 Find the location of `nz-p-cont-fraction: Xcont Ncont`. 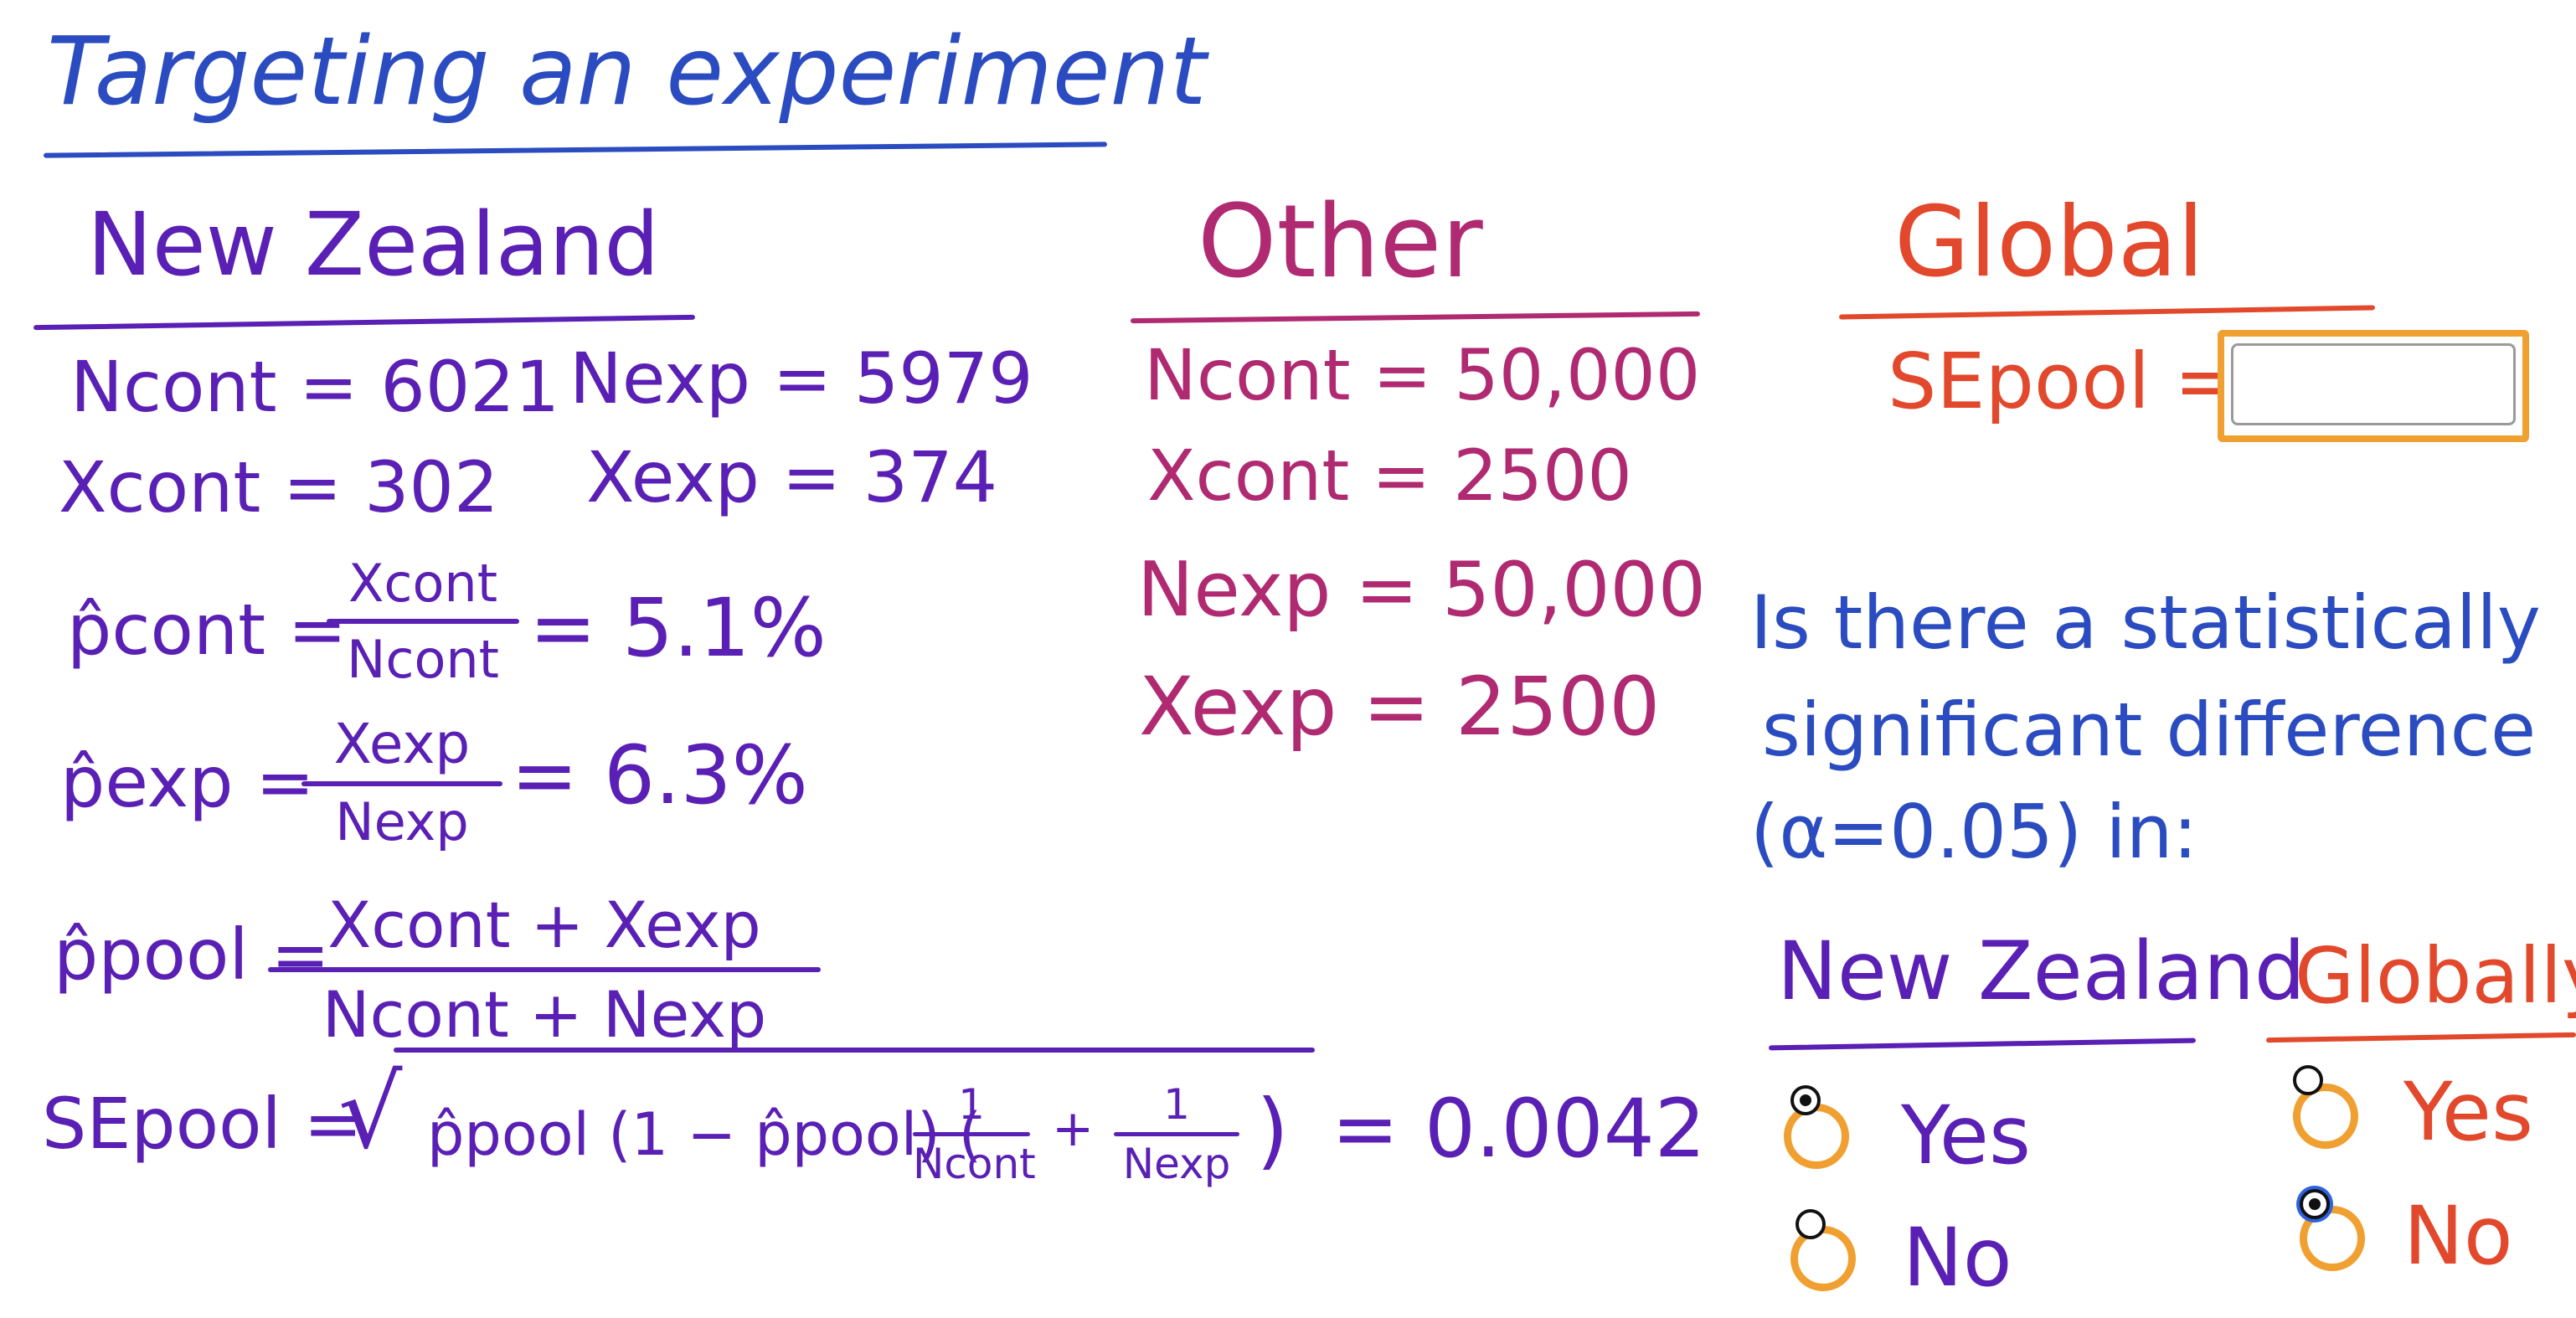

nz-p-cont-fraction: Xcont Ncont is located at coordinates (423, 622).